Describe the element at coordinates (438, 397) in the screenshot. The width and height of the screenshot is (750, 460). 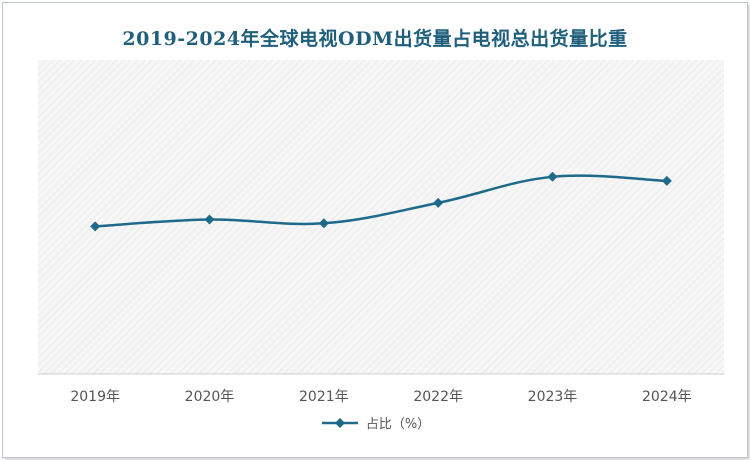
I see `x-tick-label: 2022年` at that location.